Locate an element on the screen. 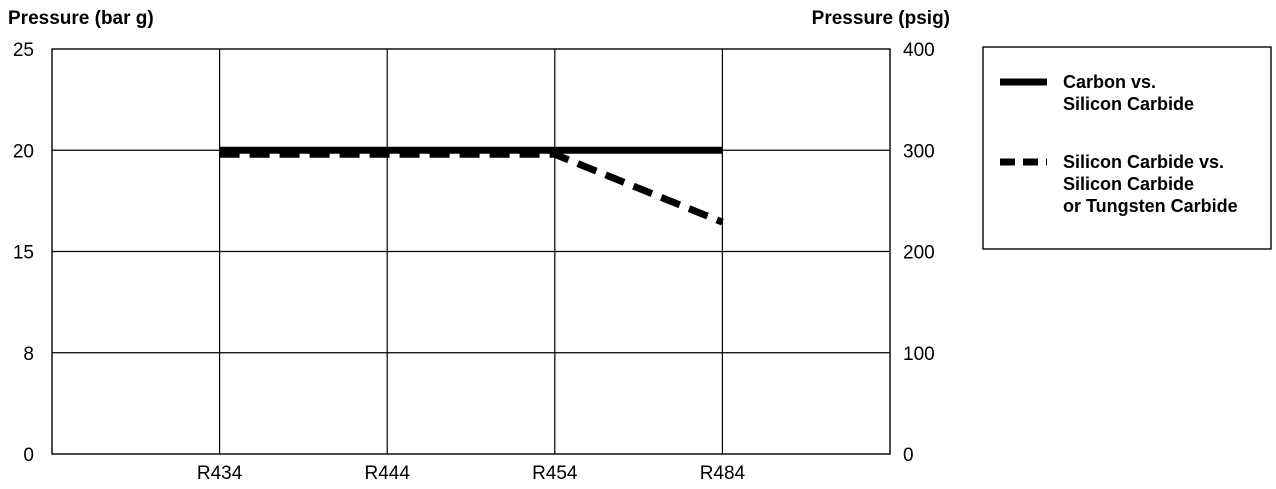 The height and width of the screenshot is (489, 1276). right-tick-label: 200 is located at coordinates (919, 253).